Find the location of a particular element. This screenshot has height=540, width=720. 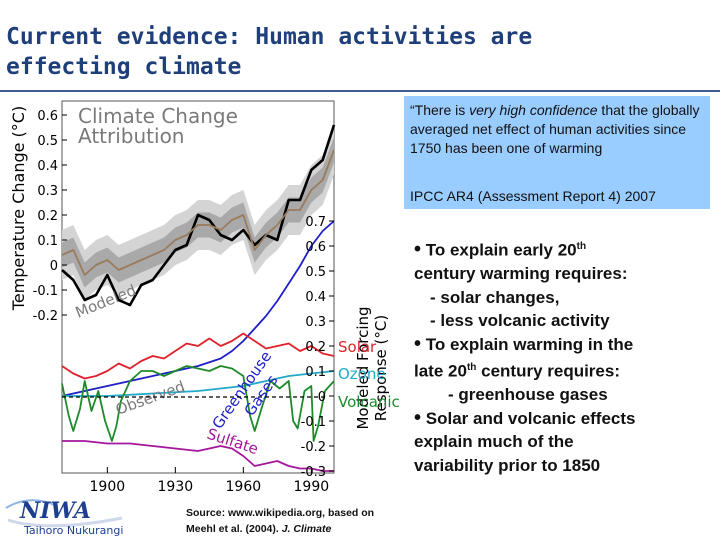

bullet-2-post: century requires: is located at coordinates (548, 371).